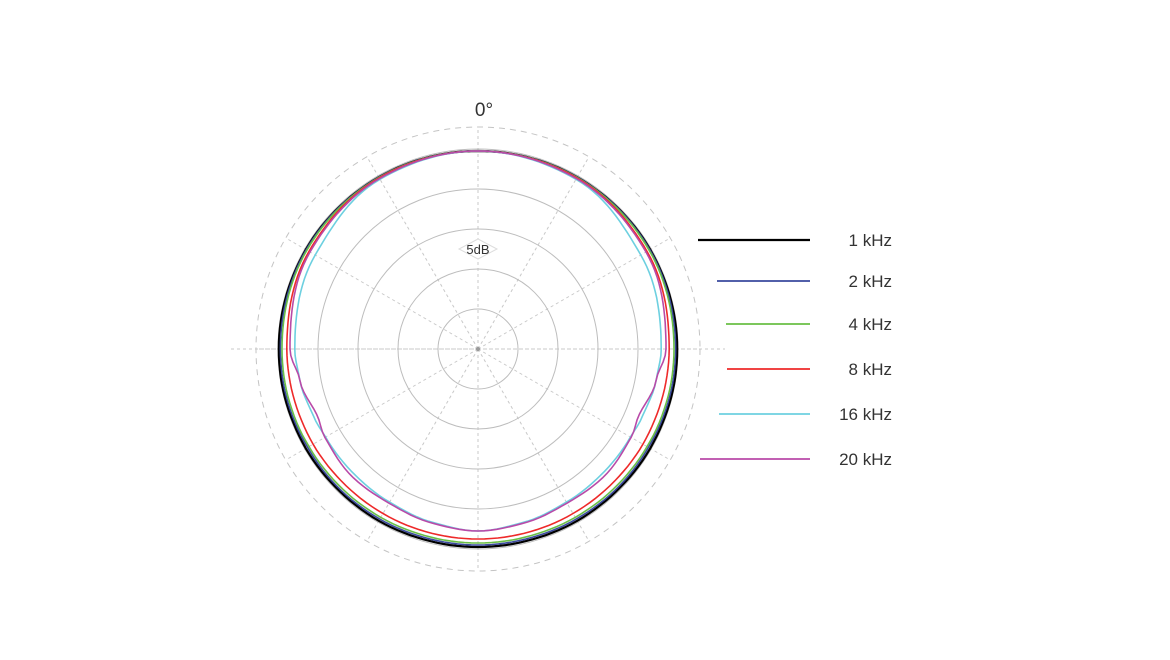 The height and width of the screenshot is (660, 1170). What do you see at coordinates (870, 240) in the screenshot?
I see `legend-label: 1 kHz` at bounding box center [870, 240].